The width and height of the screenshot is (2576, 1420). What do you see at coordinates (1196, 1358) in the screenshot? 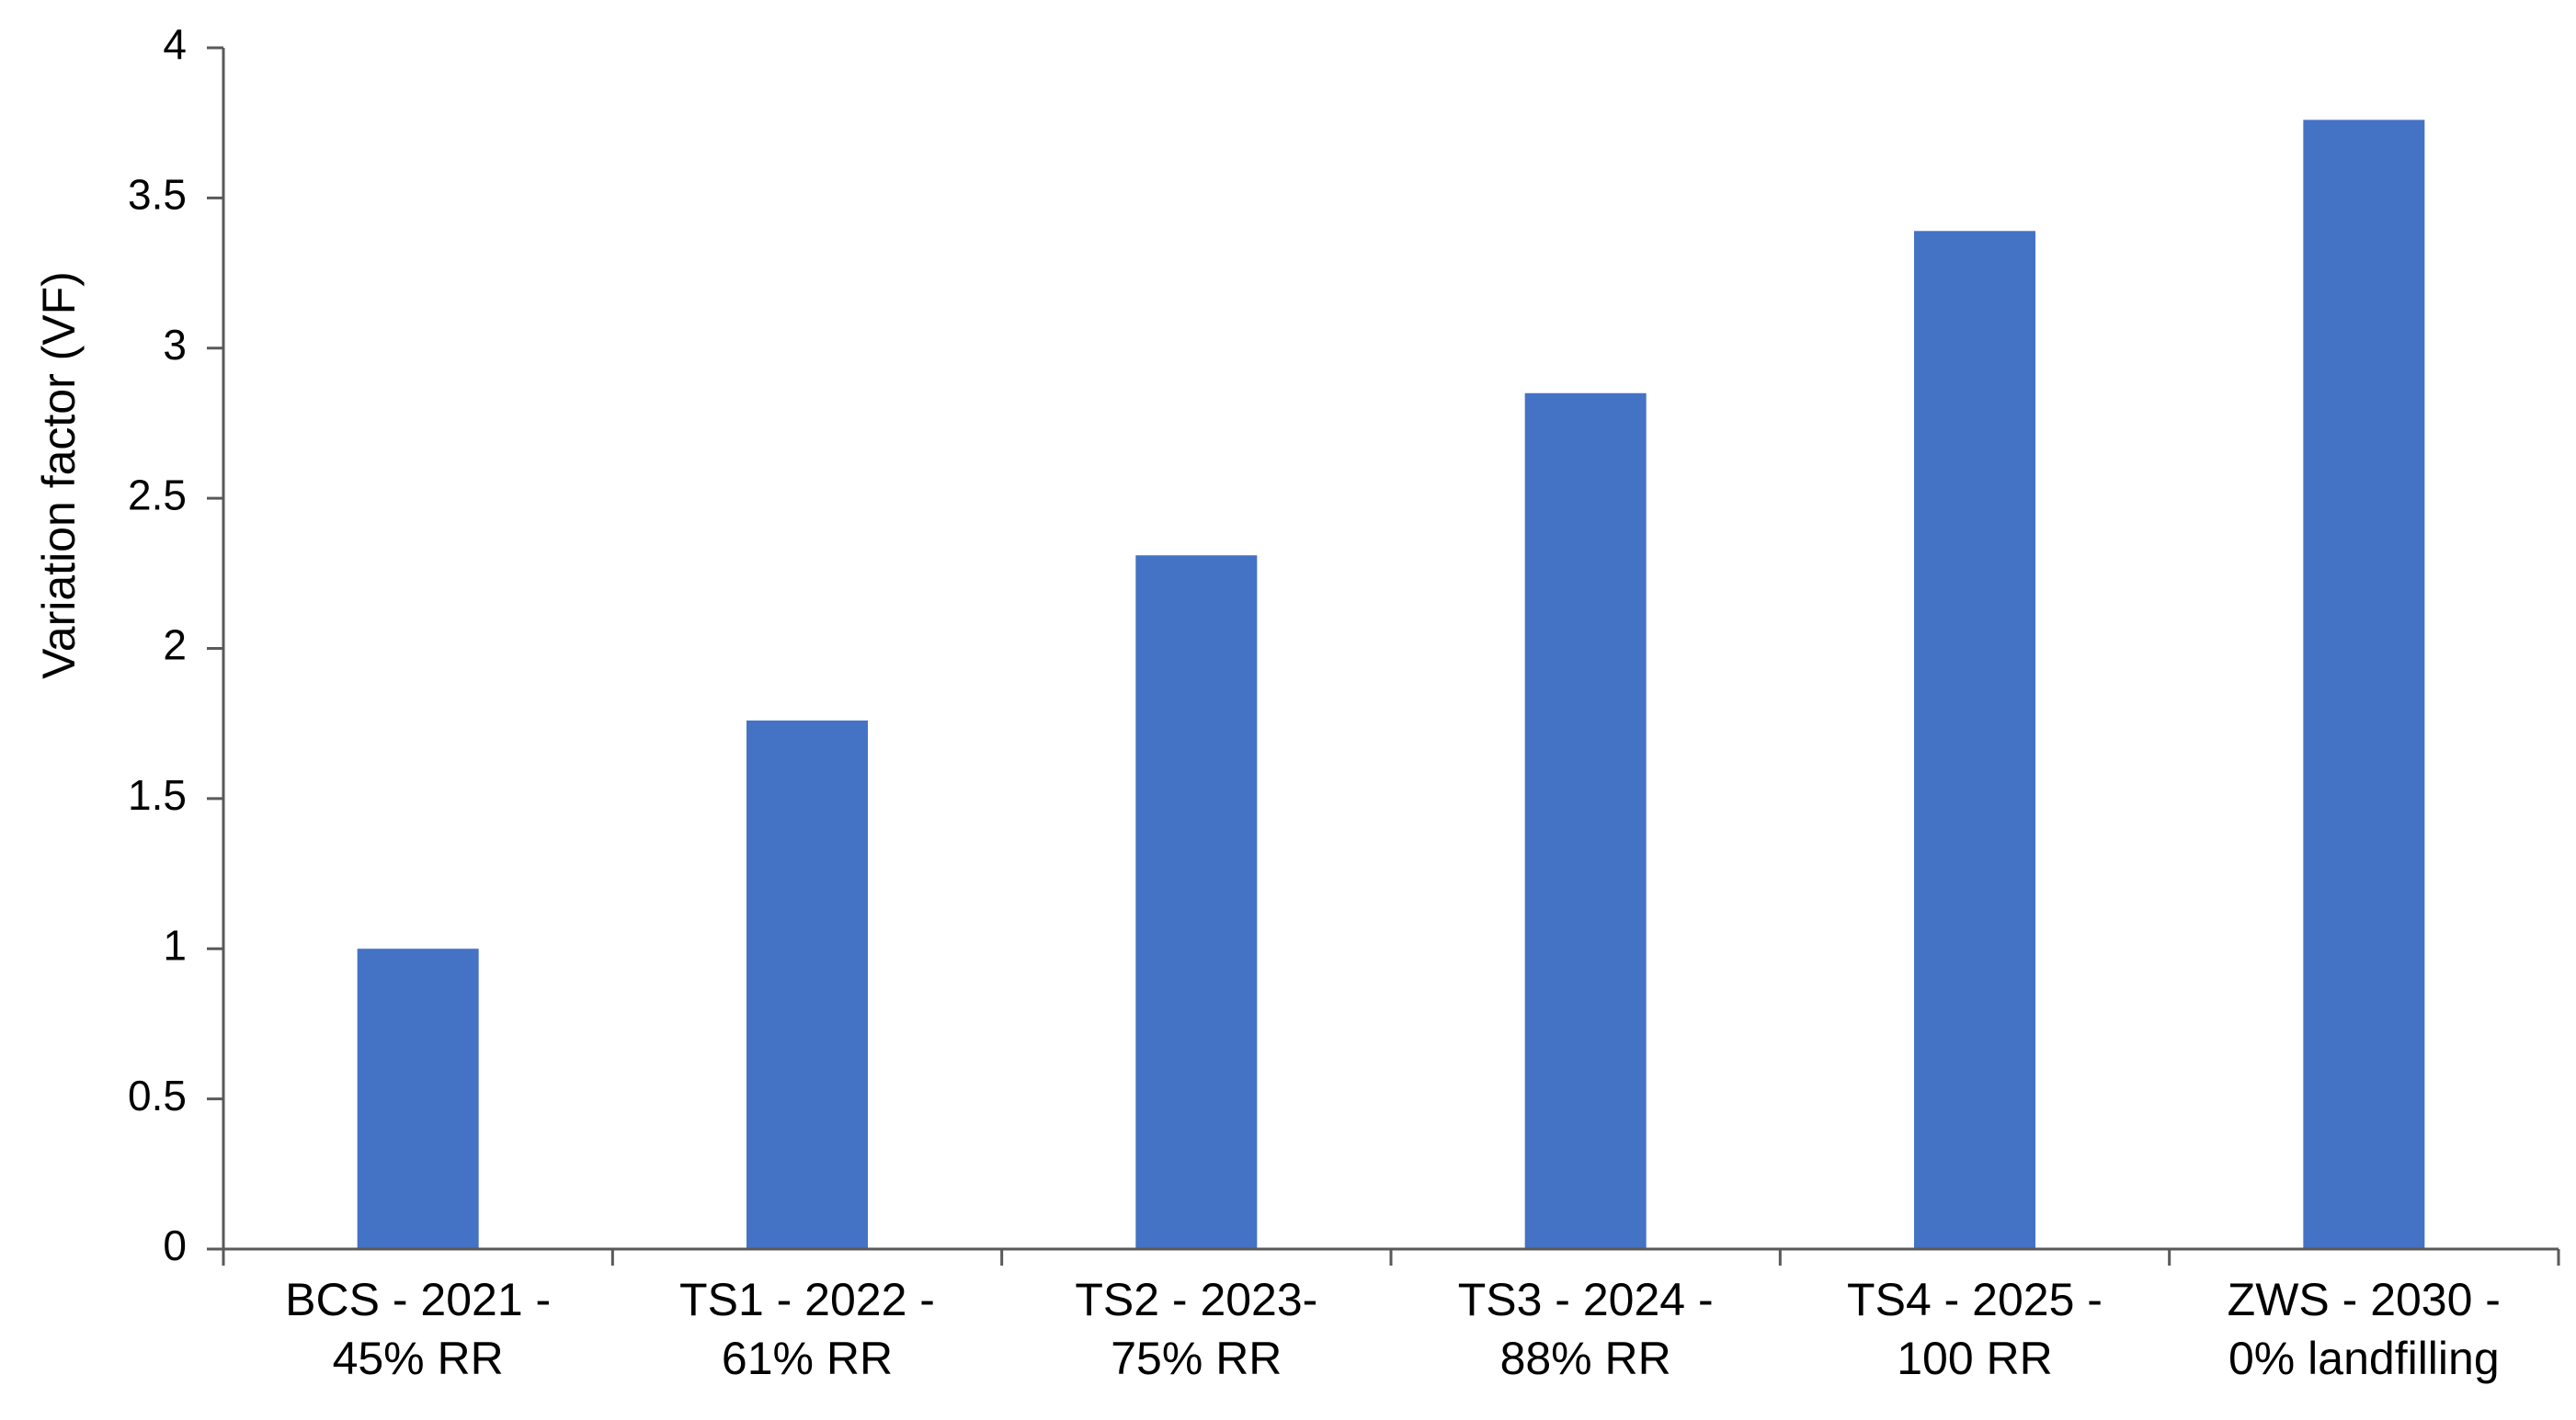
I see `x-tick-label: 75% RR` at bounding box center [1196, 1358].